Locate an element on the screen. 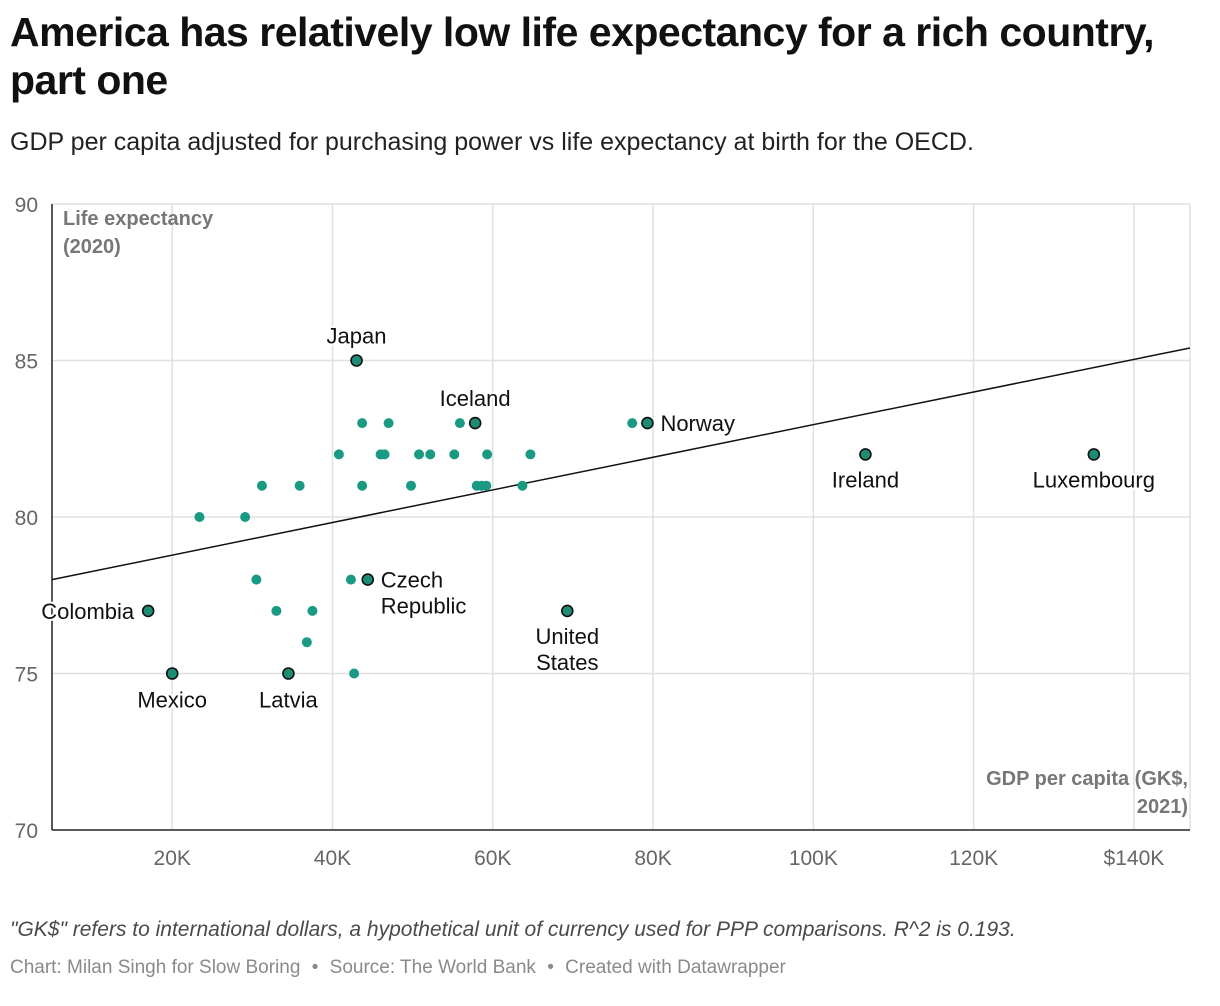 This screenshot has width=1220, height=1006. y-tick-label: 85 is located at coordinates (26, 362).